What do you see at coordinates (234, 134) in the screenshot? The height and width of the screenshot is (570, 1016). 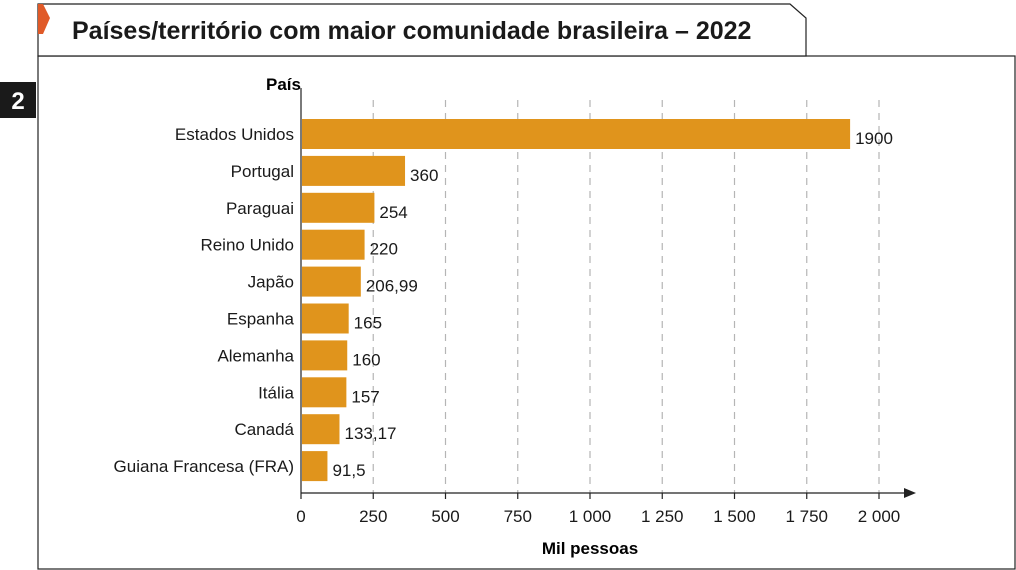 I see `category-label: Estados Unidos` at bounding box center [234, 134].